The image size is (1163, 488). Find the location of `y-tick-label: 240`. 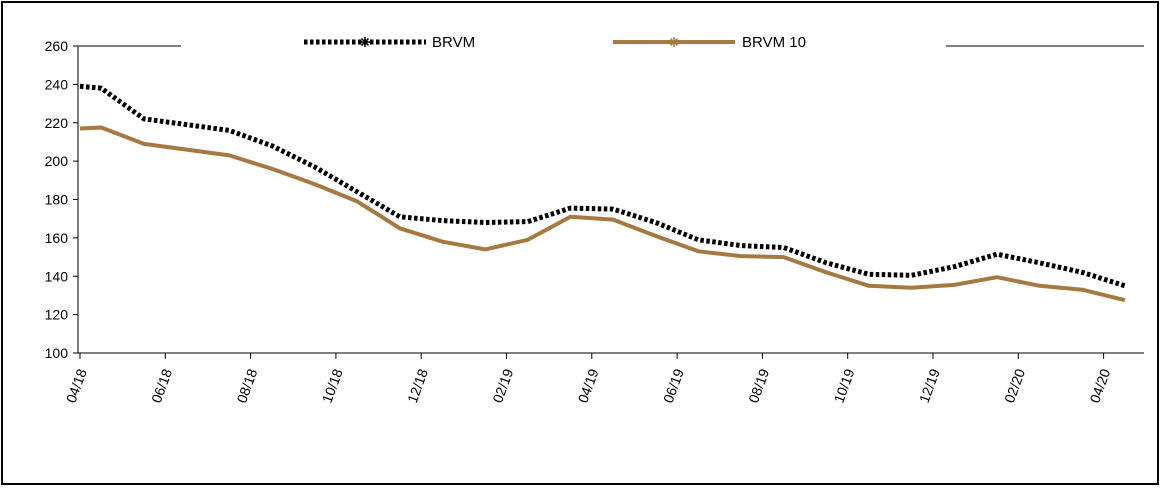

y-tick-label: 240 is located at coordinates (57, 84).